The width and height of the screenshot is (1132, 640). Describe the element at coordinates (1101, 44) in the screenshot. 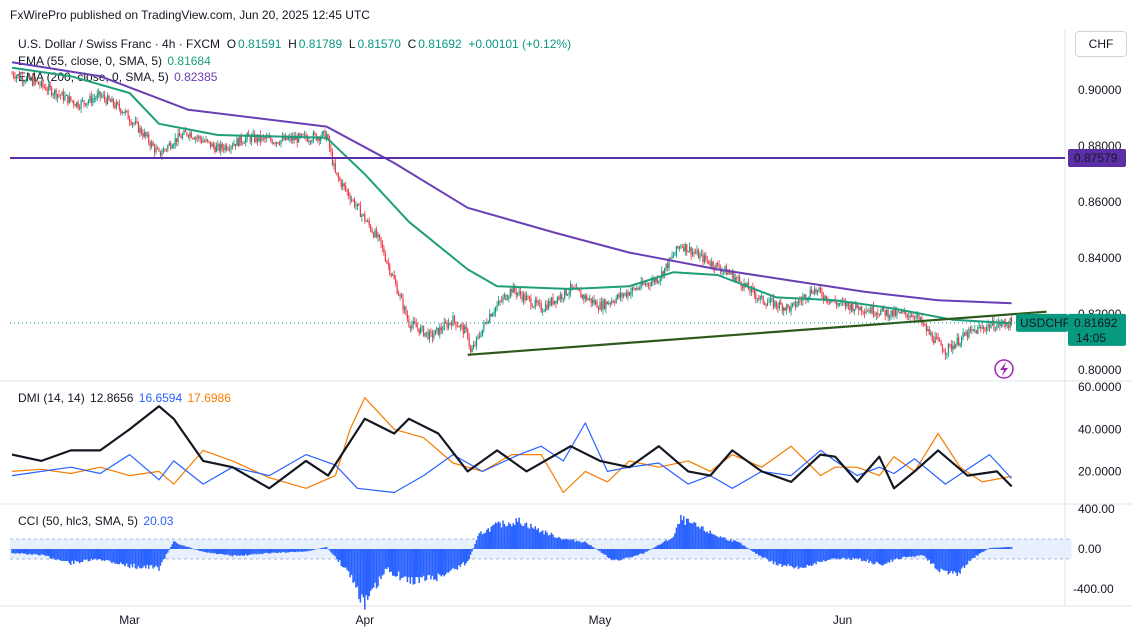

I see `currency-button: CHF` at that location.